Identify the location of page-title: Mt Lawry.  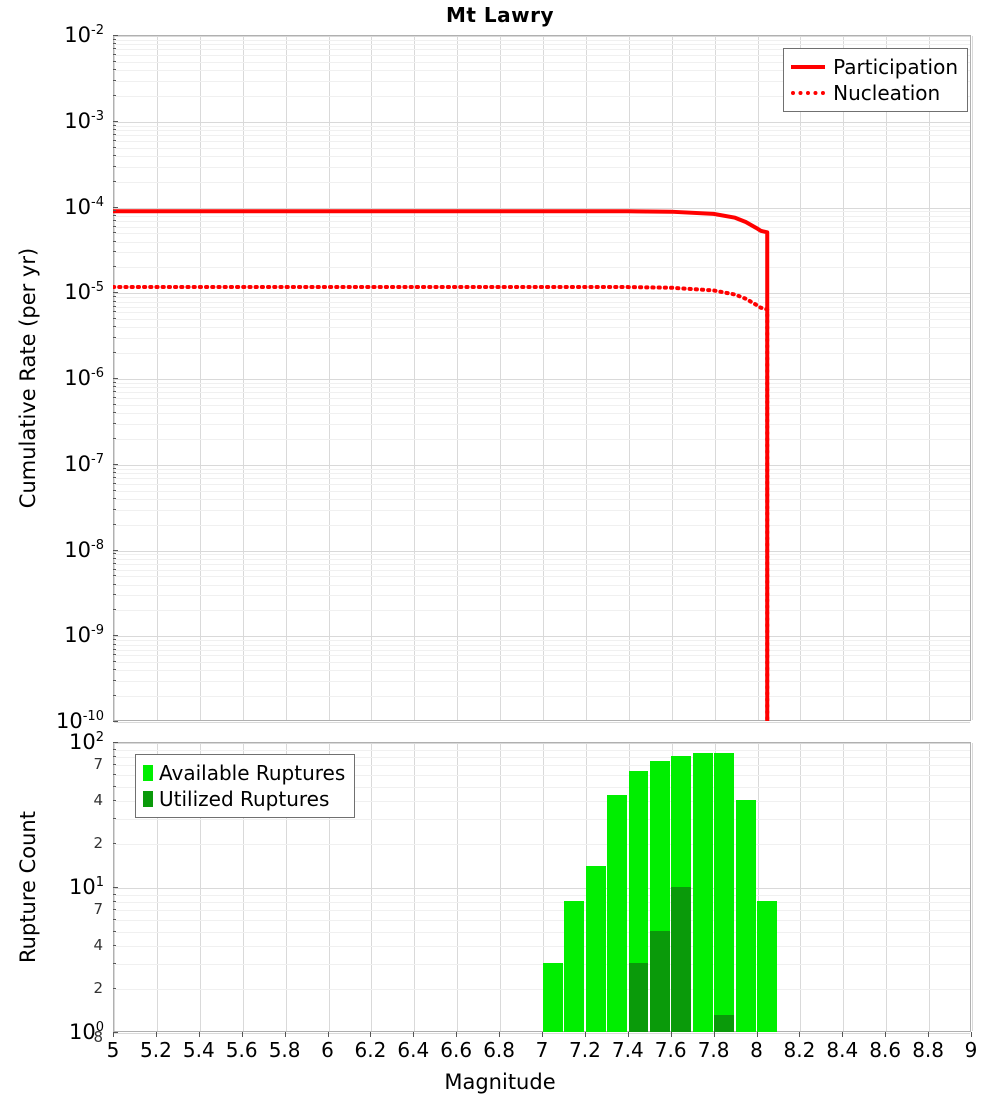
(500, 15).